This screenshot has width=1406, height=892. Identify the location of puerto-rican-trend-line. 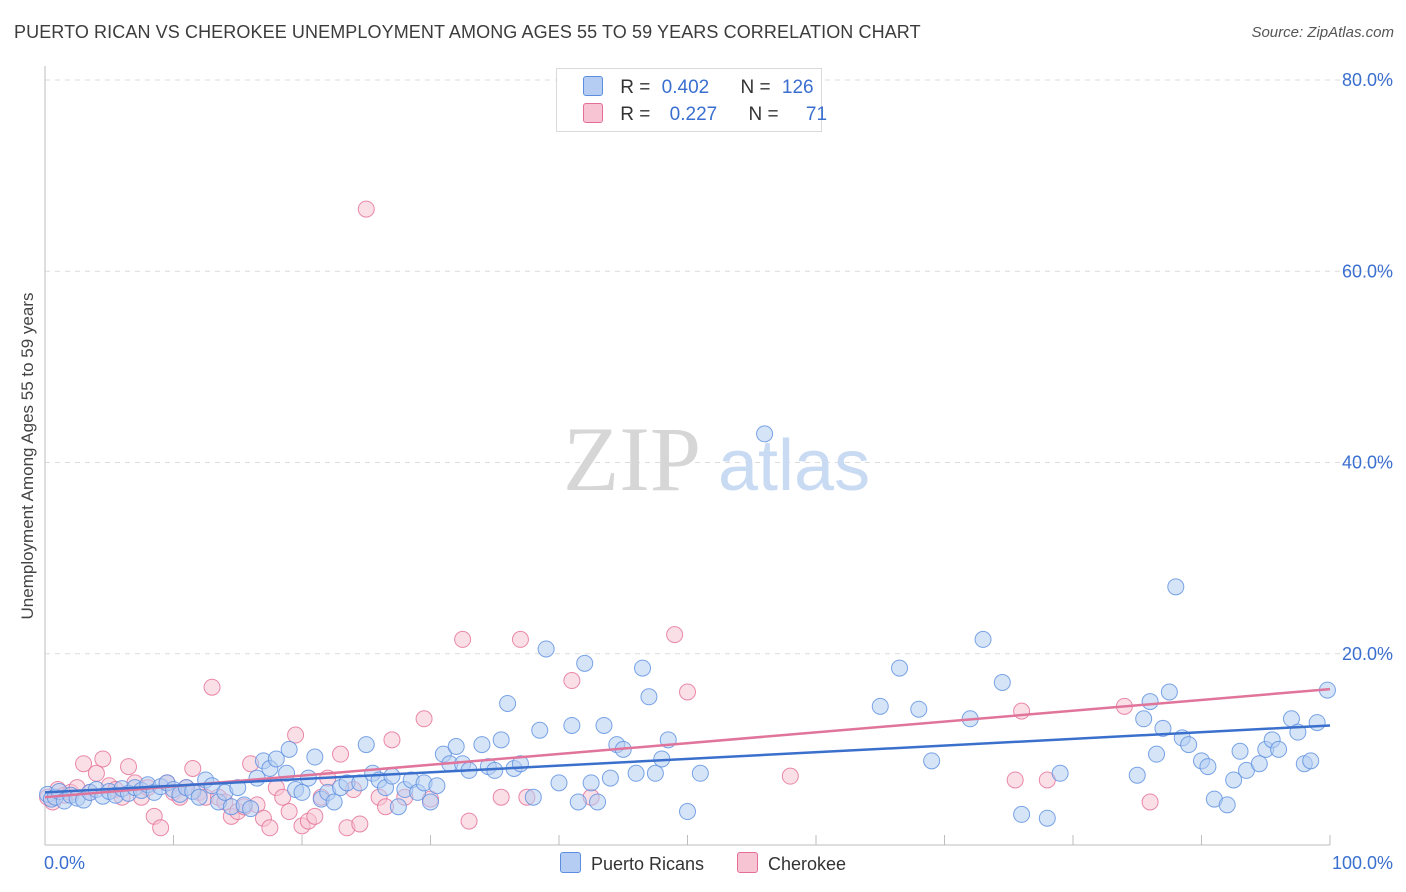
(687, 759).